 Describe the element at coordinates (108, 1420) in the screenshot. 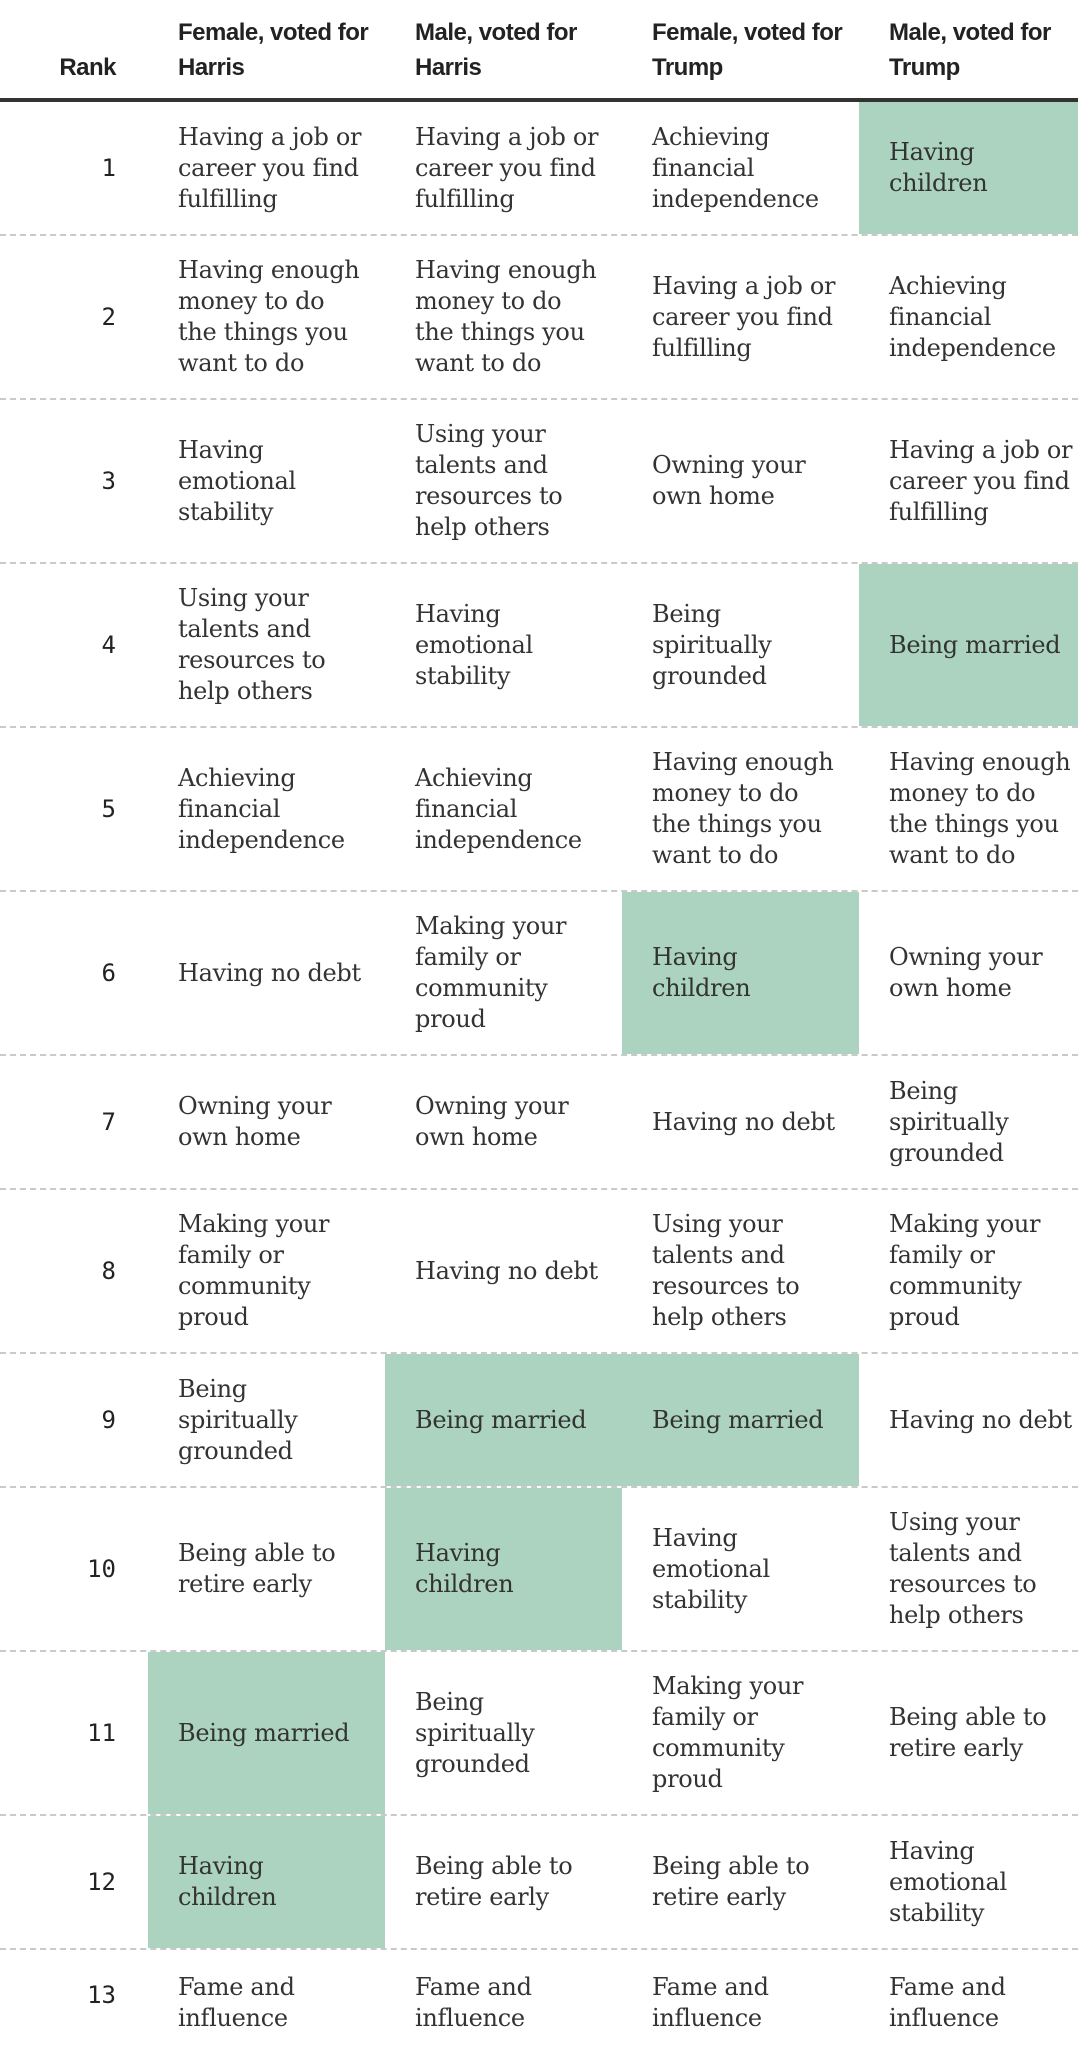

I see `rank-label: 9` at that location.